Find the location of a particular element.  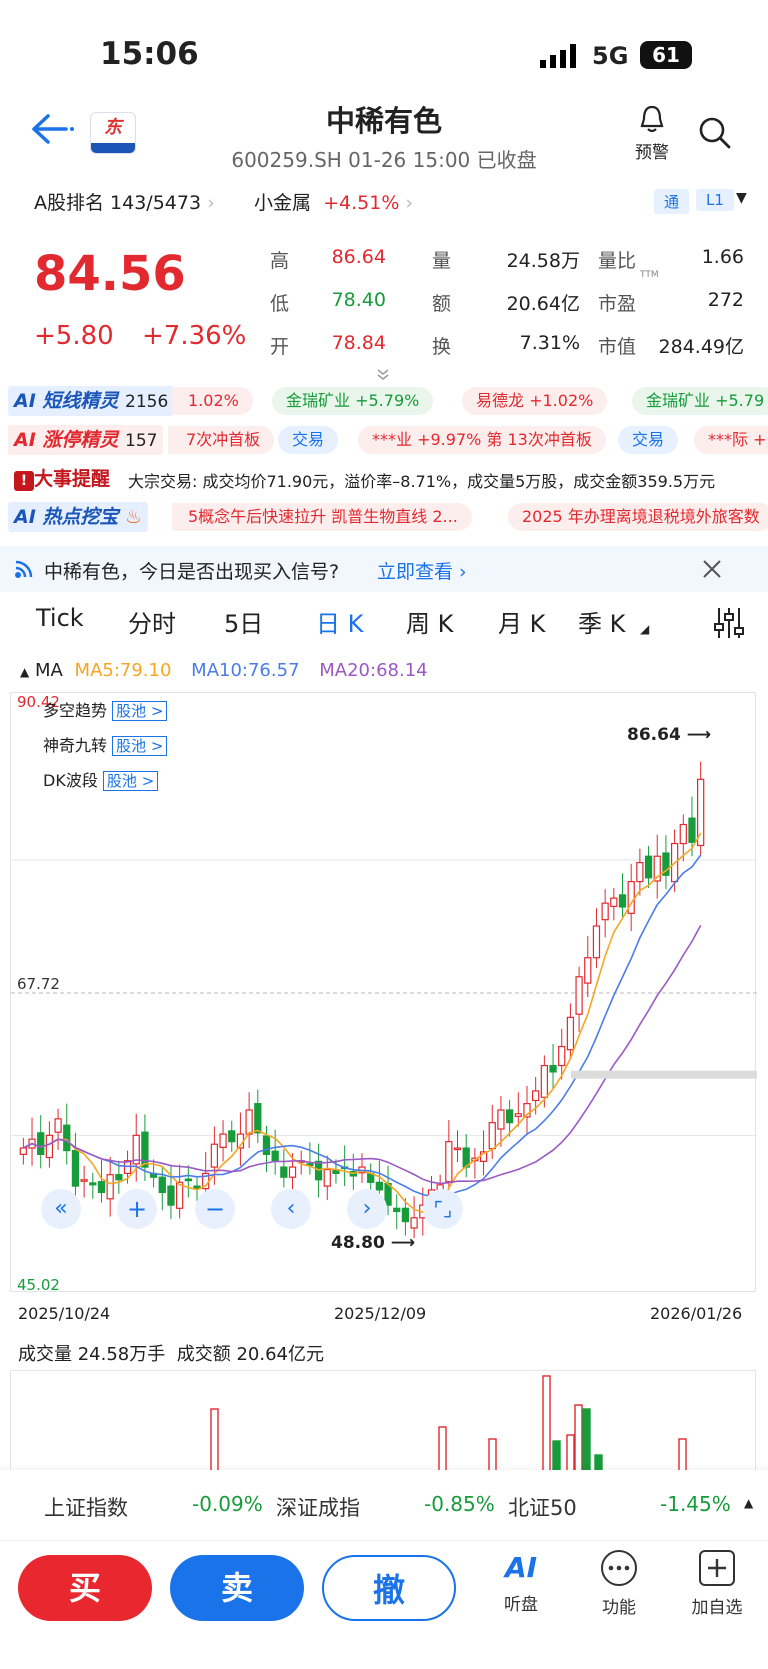

sell-button: 卖 is located at coordinates (237, 1588).